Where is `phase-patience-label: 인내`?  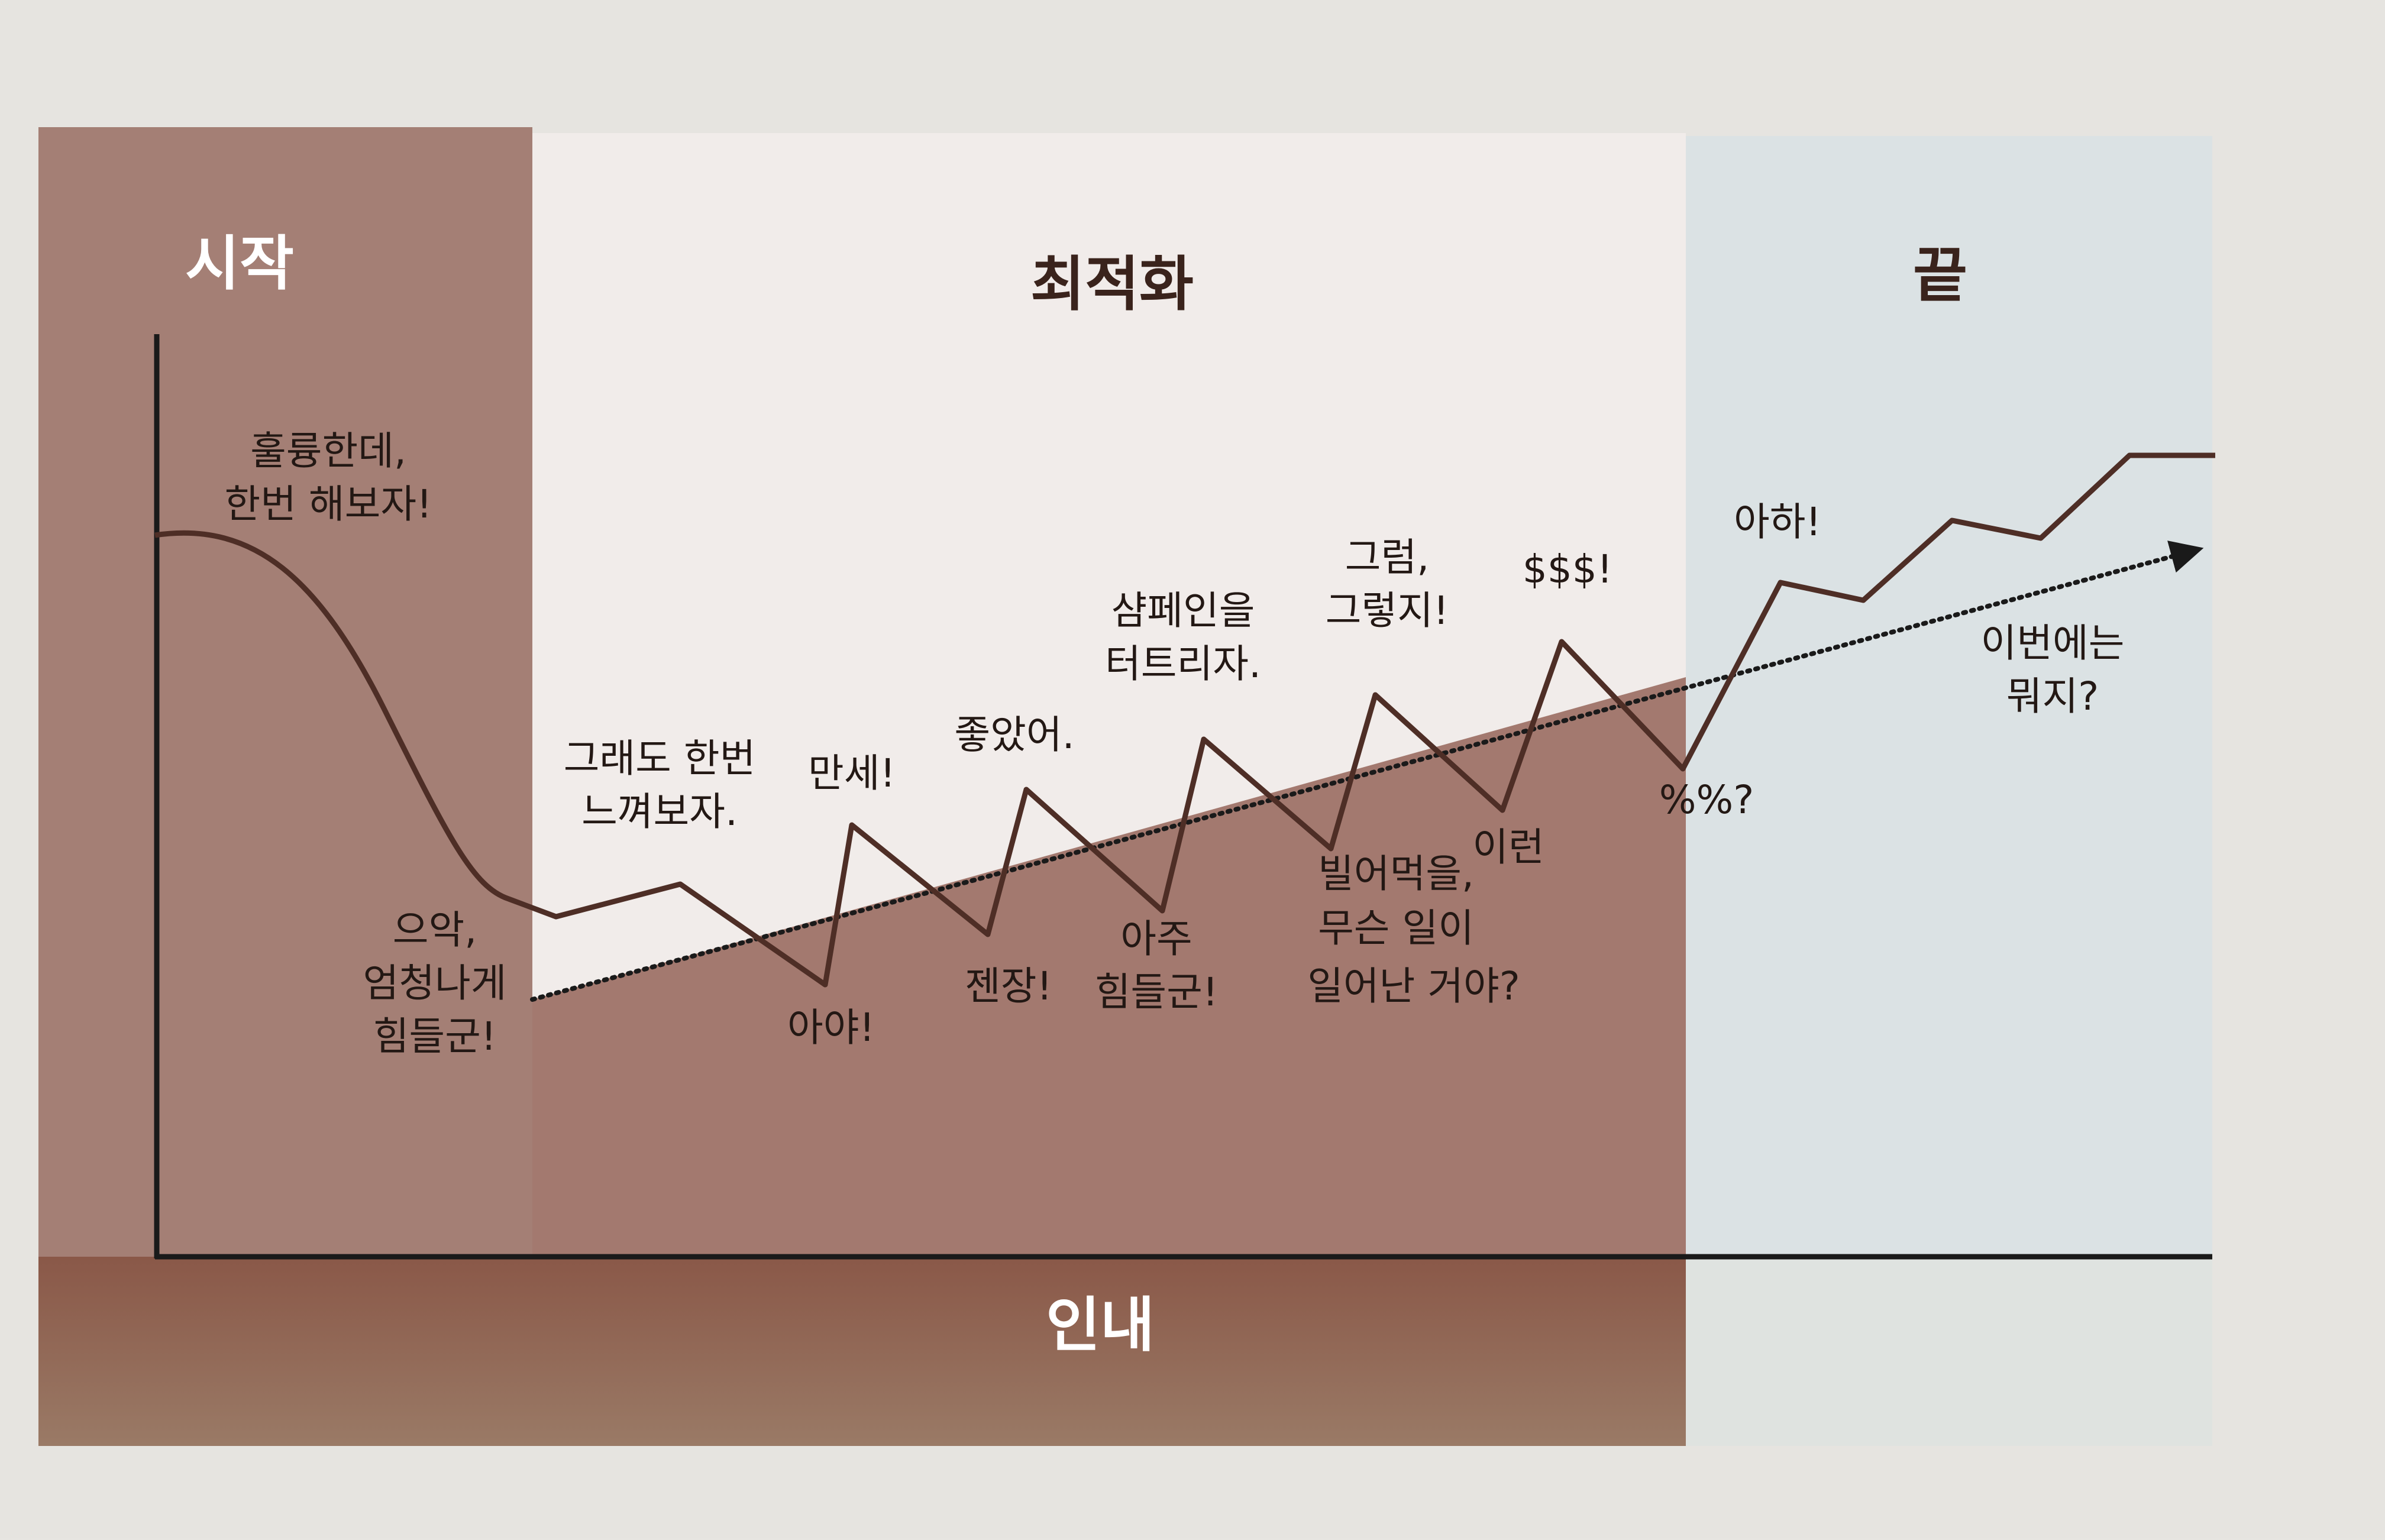
phase-patience-label: 인내 is located at coordinates (1100, 1325).